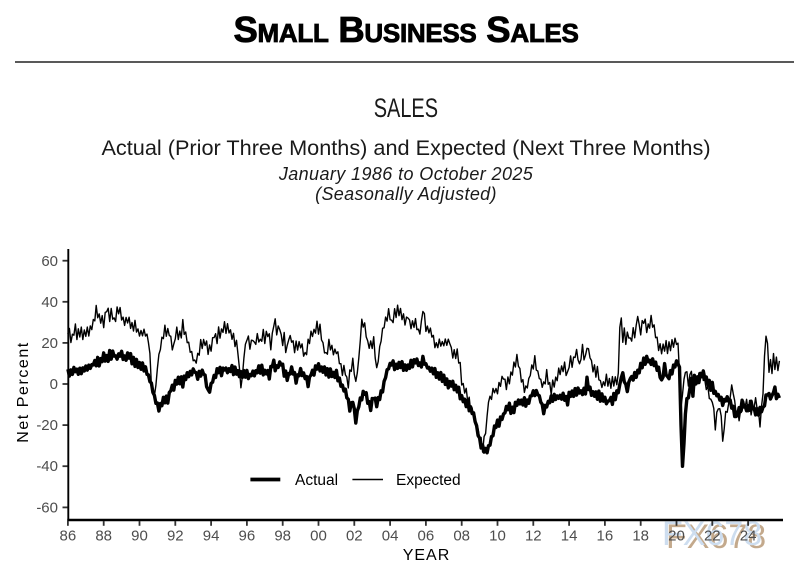 The height and width of the screenshot is (571, 794). Describe the element at coordinates (282, 536) in the screenshot. I see `svg-text: 98` at that location.